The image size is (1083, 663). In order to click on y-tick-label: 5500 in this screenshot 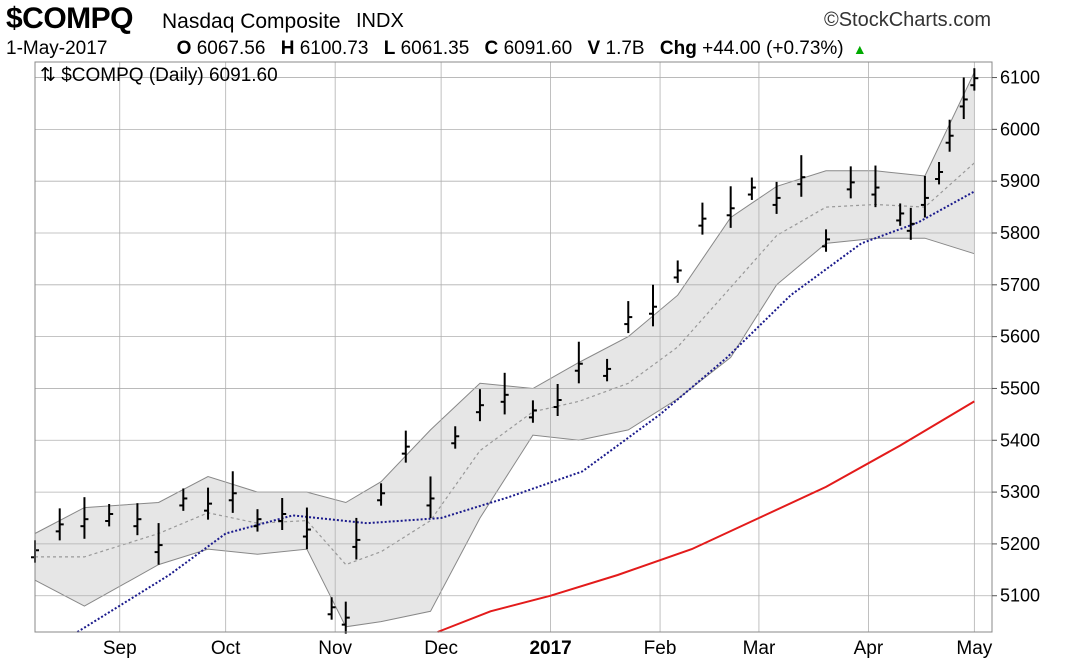, I will do `click(1020, 388)`.